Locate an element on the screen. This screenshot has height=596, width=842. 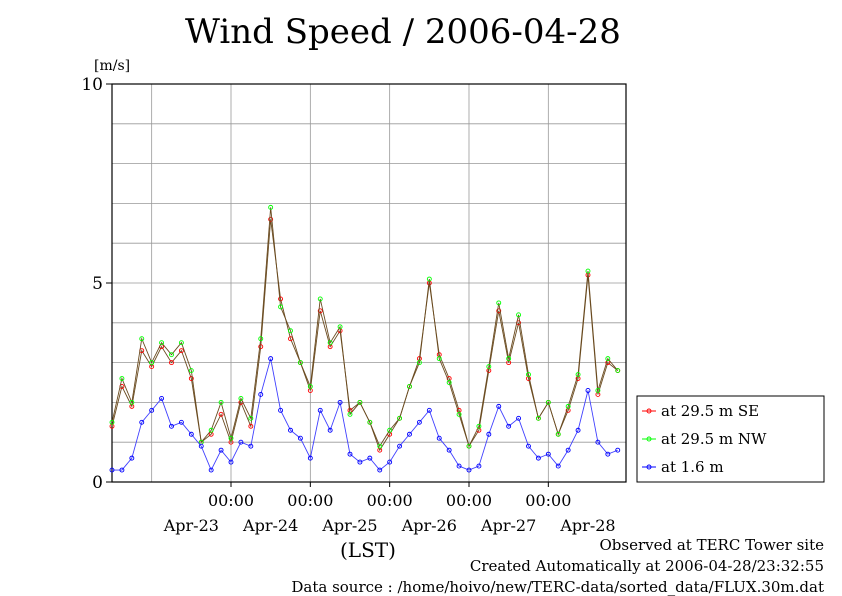
y-tick-label: 10 is located at coordinates (92, 85).